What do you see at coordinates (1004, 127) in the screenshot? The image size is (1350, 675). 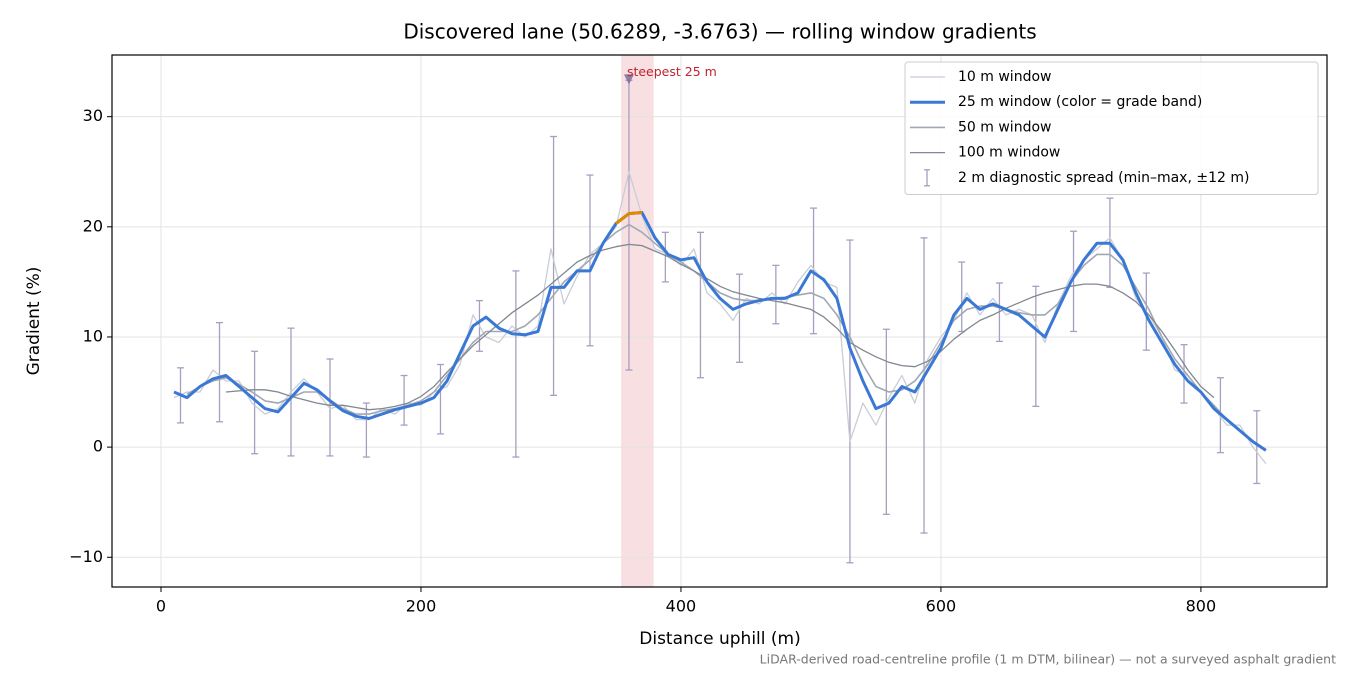 I see `legend-label: 50 m window` at bounding box center [1004, 127].